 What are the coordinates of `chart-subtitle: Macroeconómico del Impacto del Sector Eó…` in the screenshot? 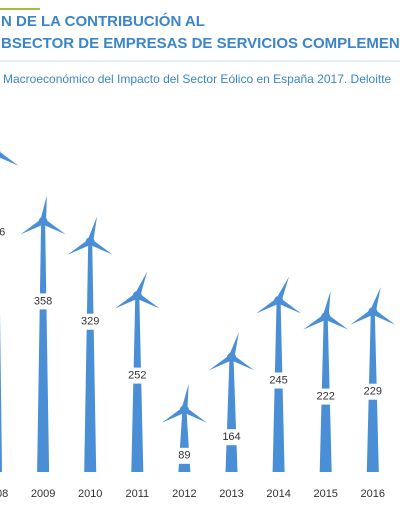 It's located at (197, 79).